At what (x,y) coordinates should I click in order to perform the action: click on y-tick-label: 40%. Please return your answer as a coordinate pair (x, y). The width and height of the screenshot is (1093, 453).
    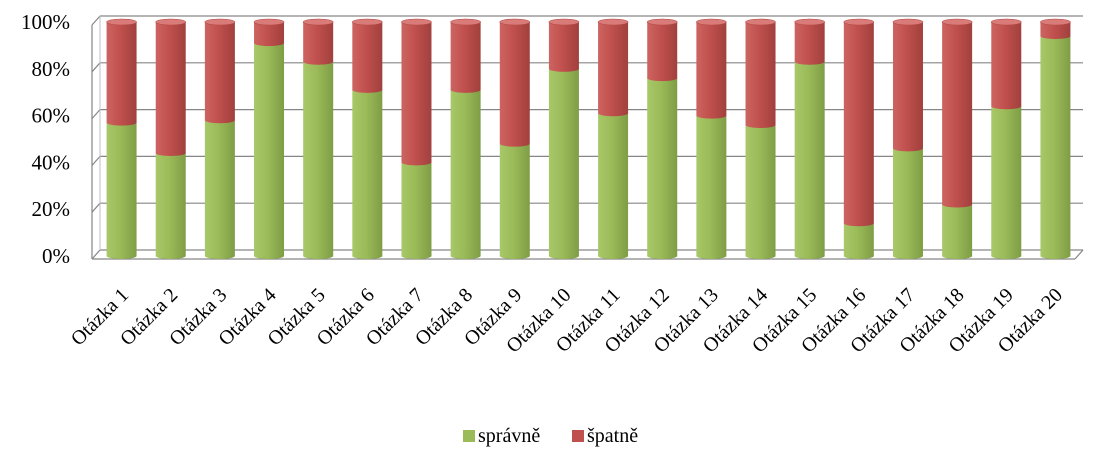
    Looking at the image, I should click on (51, 162).